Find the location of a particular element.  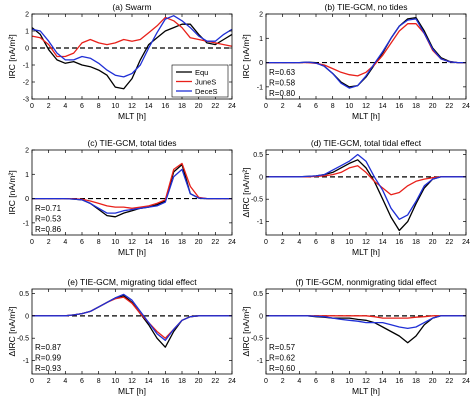

panel-title: (b) TIE-GCM, no tides is located at coordinates (366, 7).